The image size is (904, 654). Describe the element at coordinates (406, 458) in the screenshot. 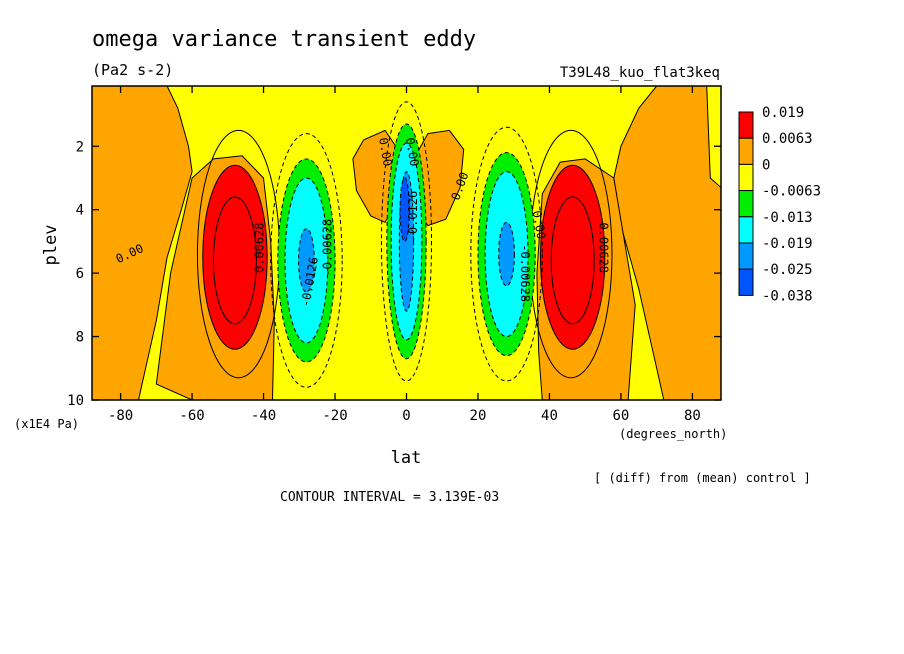

I see `x-axis-label: lat` at that location.